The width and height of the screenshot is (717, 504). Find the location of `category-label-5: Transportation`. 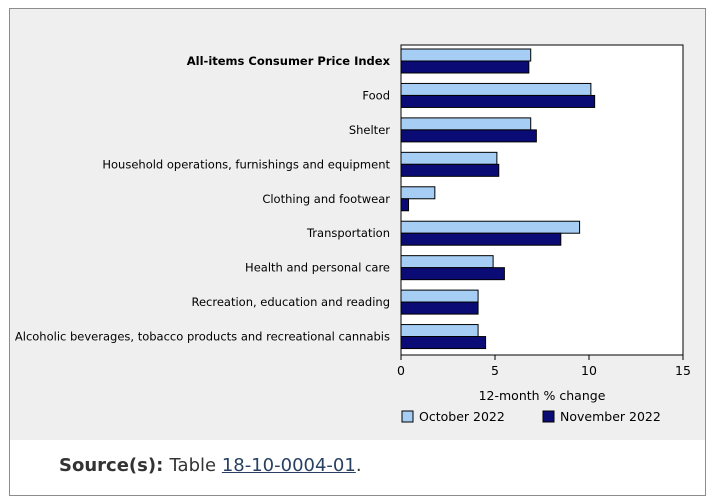

category-label-5: Transportation is located at coordinates (348, 233).